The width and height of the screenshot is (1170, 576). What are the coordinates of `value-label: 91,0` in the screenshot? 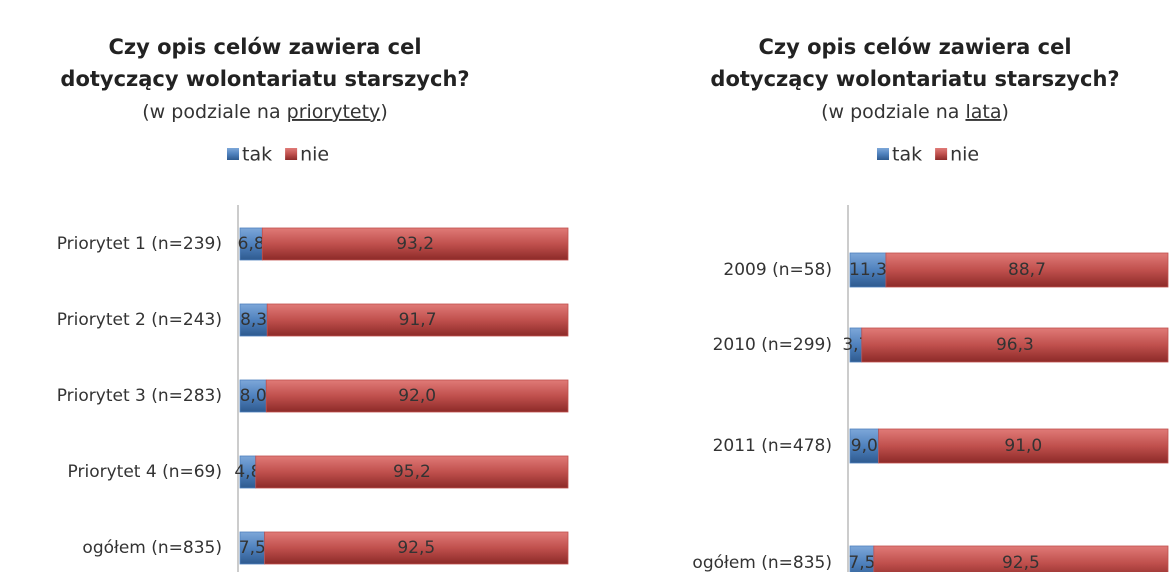 It's located at (1023, 446).